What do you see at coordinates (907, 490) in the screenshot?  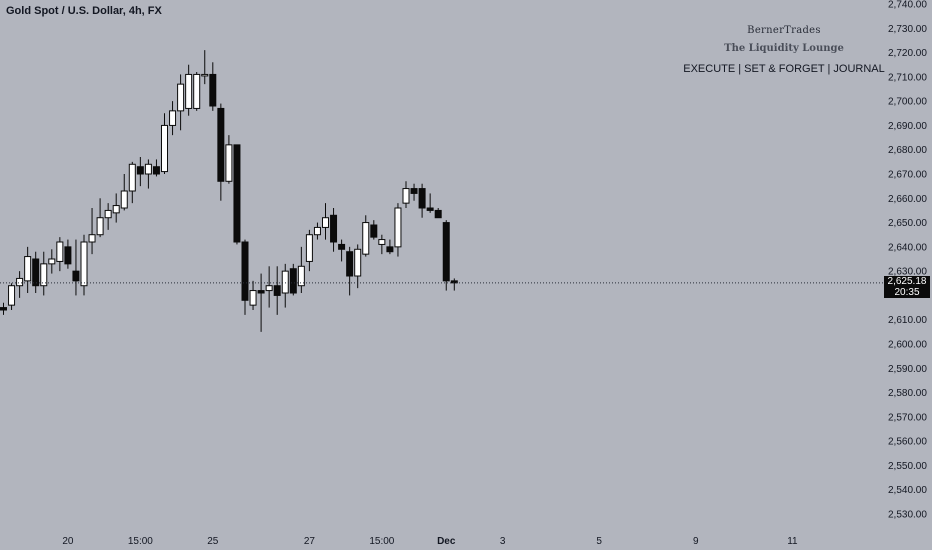 I see `price-tick-label: 2,540.00` at bounding box center [907, 490].